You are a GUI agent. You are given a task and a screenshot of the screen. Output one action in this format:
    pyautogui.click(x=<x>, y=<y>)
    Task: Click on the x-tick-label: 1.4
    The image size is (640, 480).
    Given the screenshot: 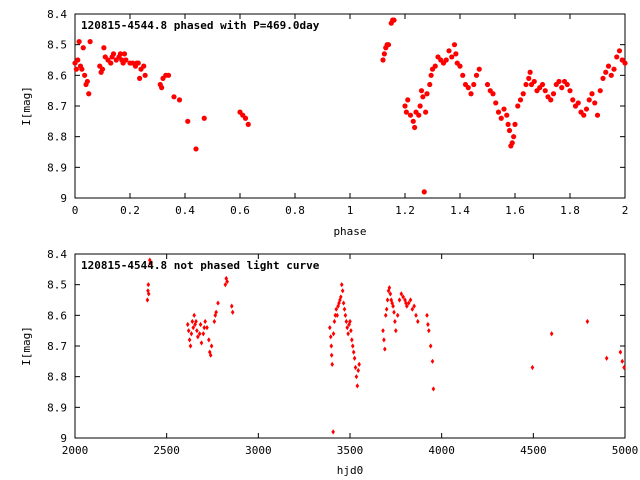 What is the action you would take?
    pyautogui.click(x=460, y=210)
    